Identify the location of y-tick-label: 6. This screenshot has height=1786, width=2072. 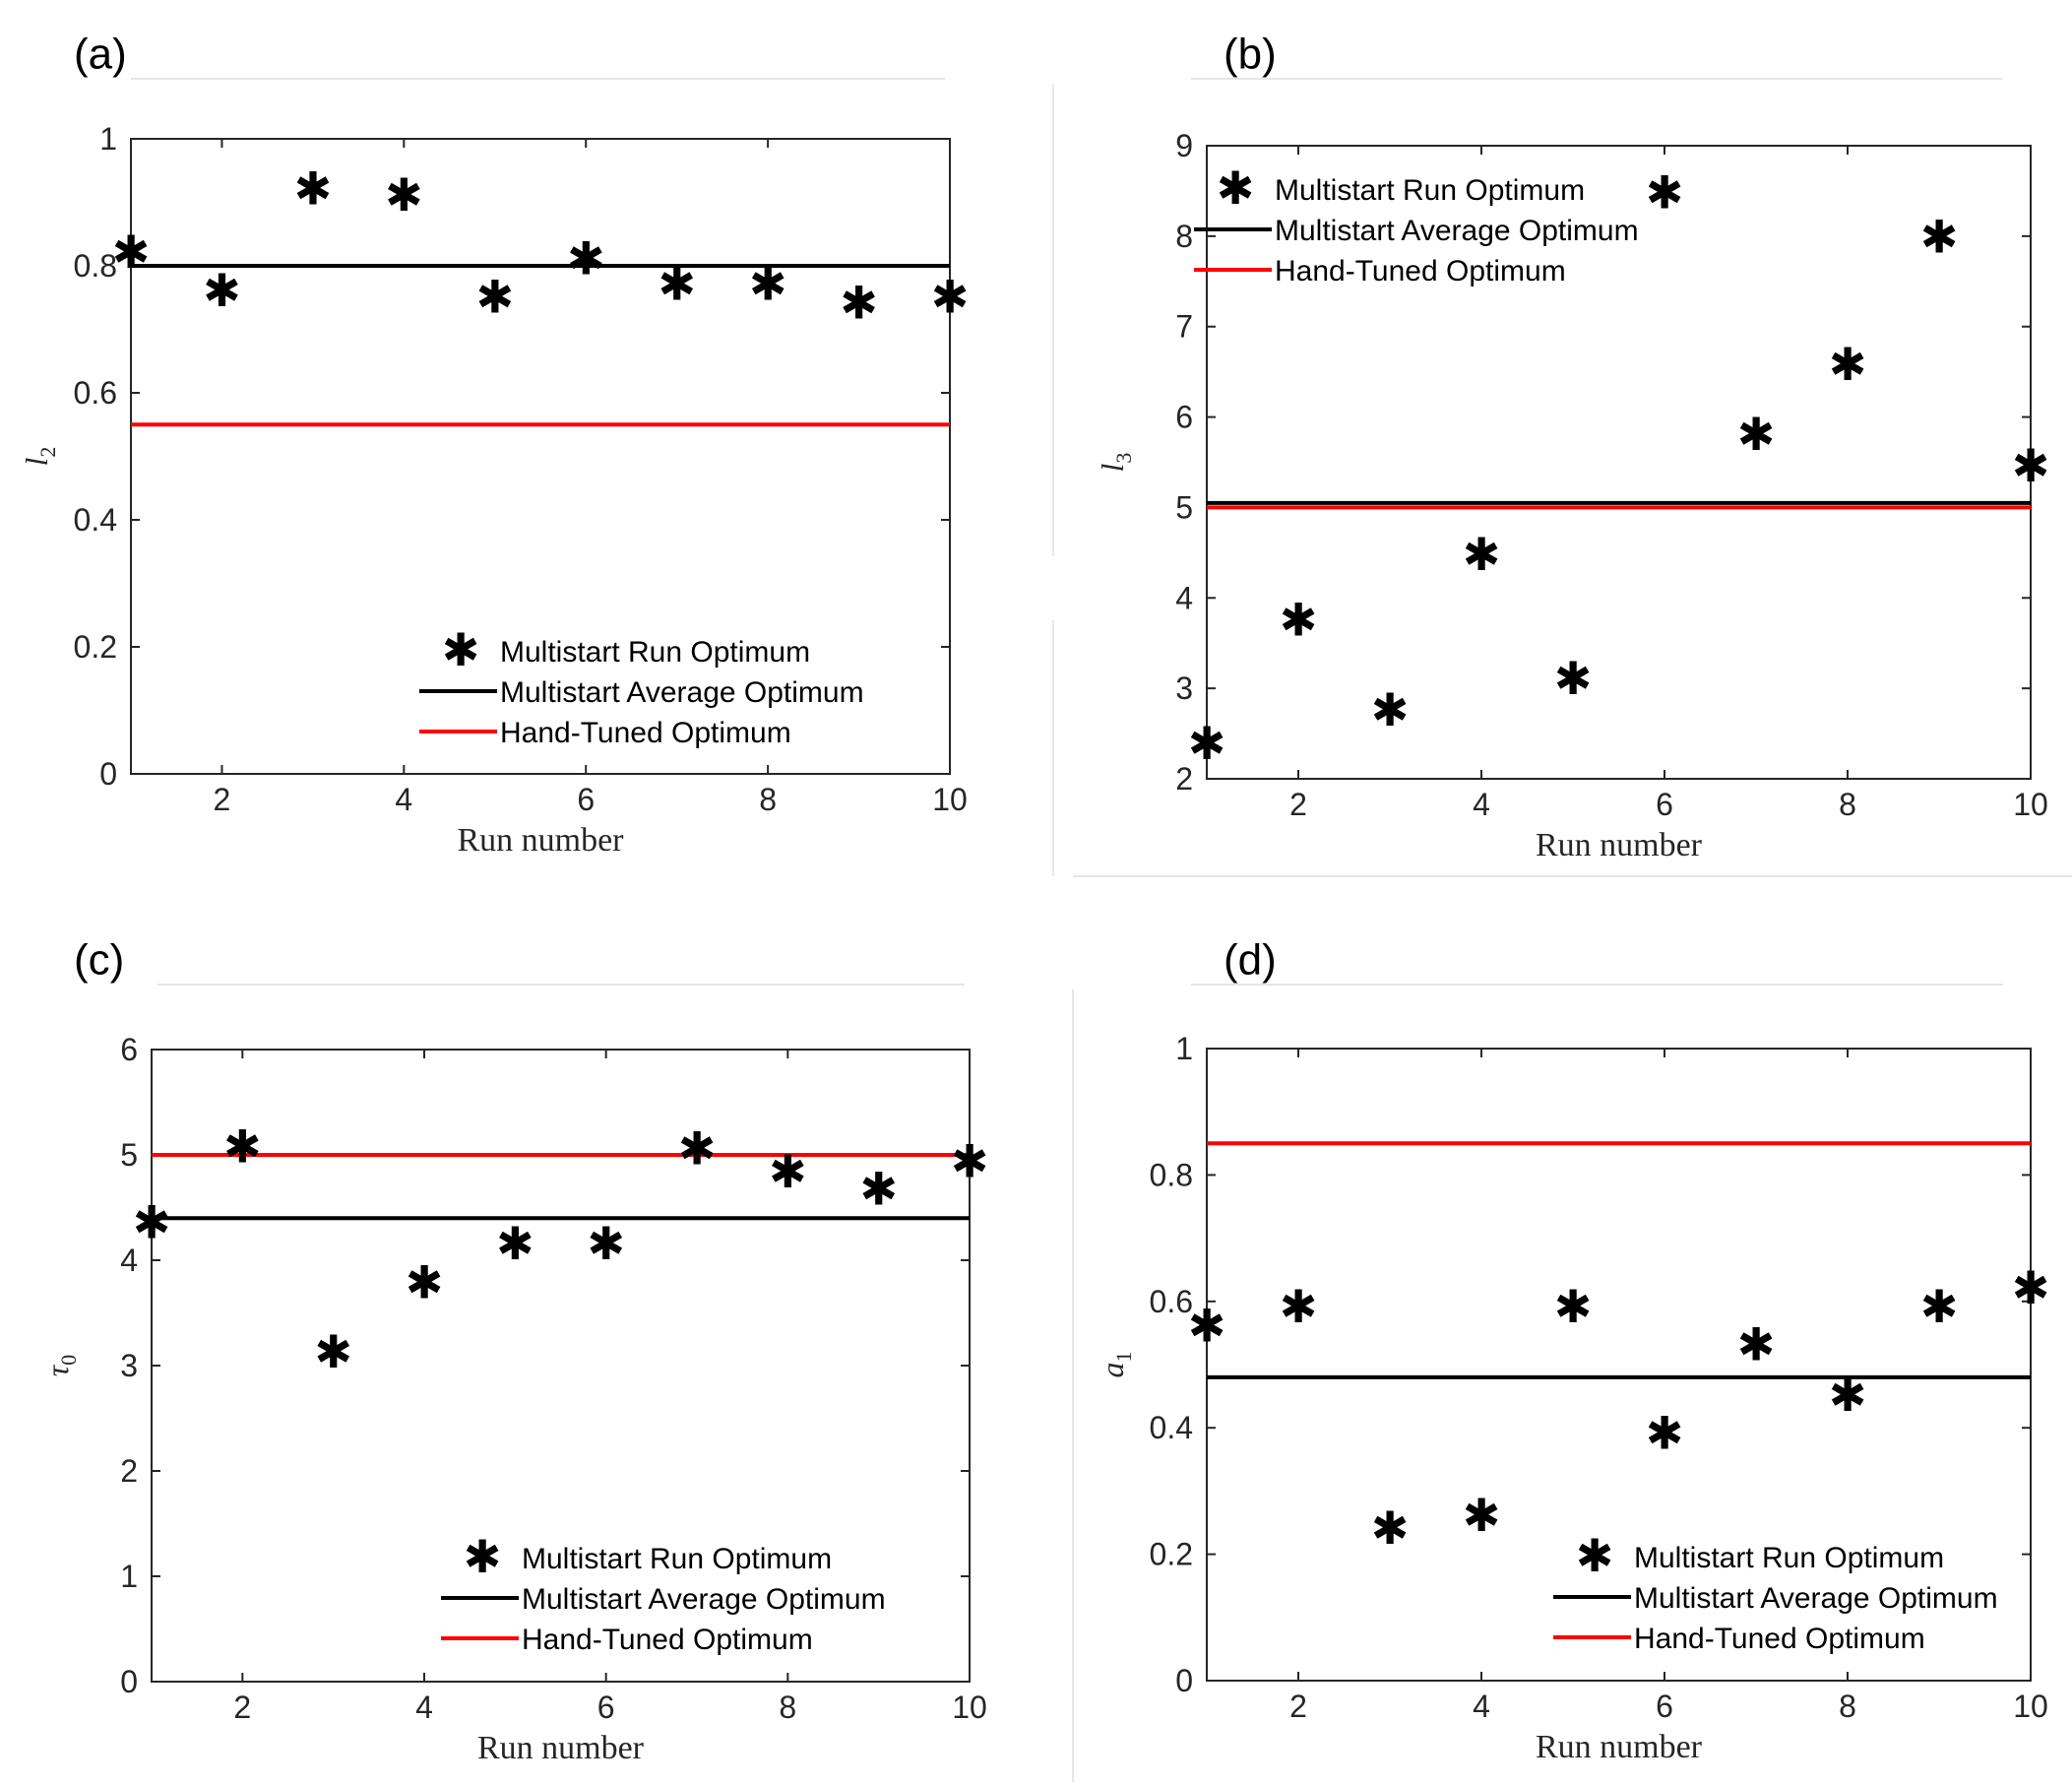
(129, 1049).